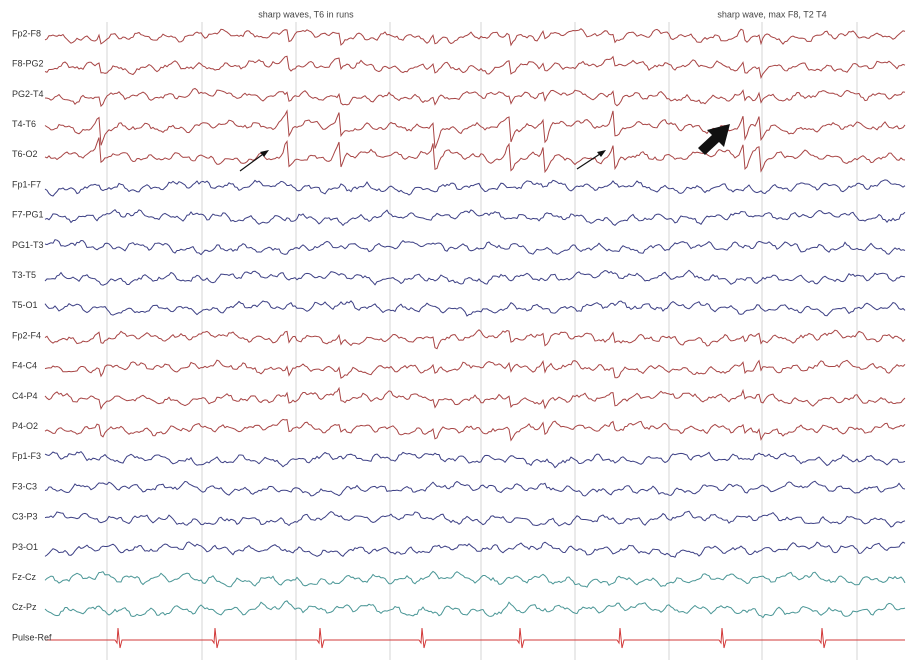  What do you see at coordinates (28, 64) in the screenshot?
I see `channel-label: F8-PG2` at bounding box center [28, 64].